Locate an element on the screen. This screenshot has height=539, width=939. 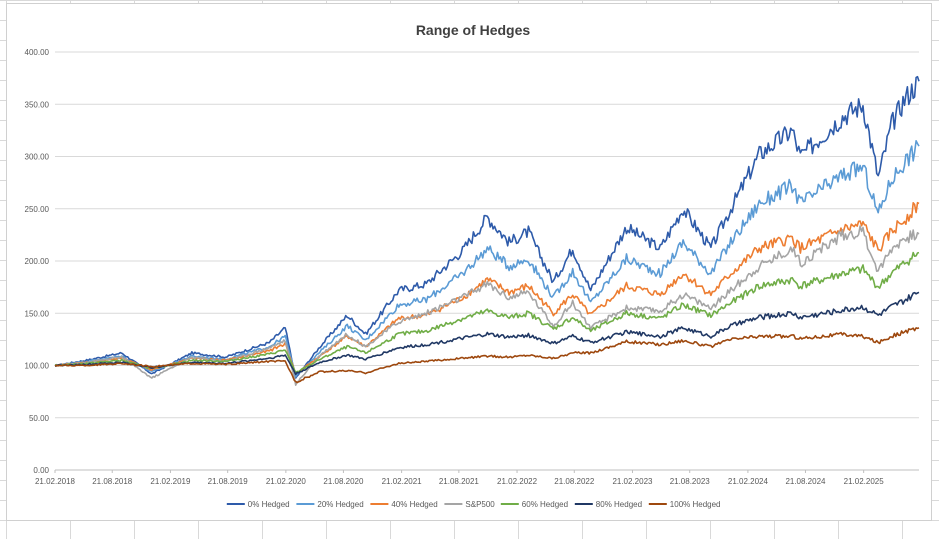
x-tick-label: 21.02.2024 is located at coordinates (748, 481).